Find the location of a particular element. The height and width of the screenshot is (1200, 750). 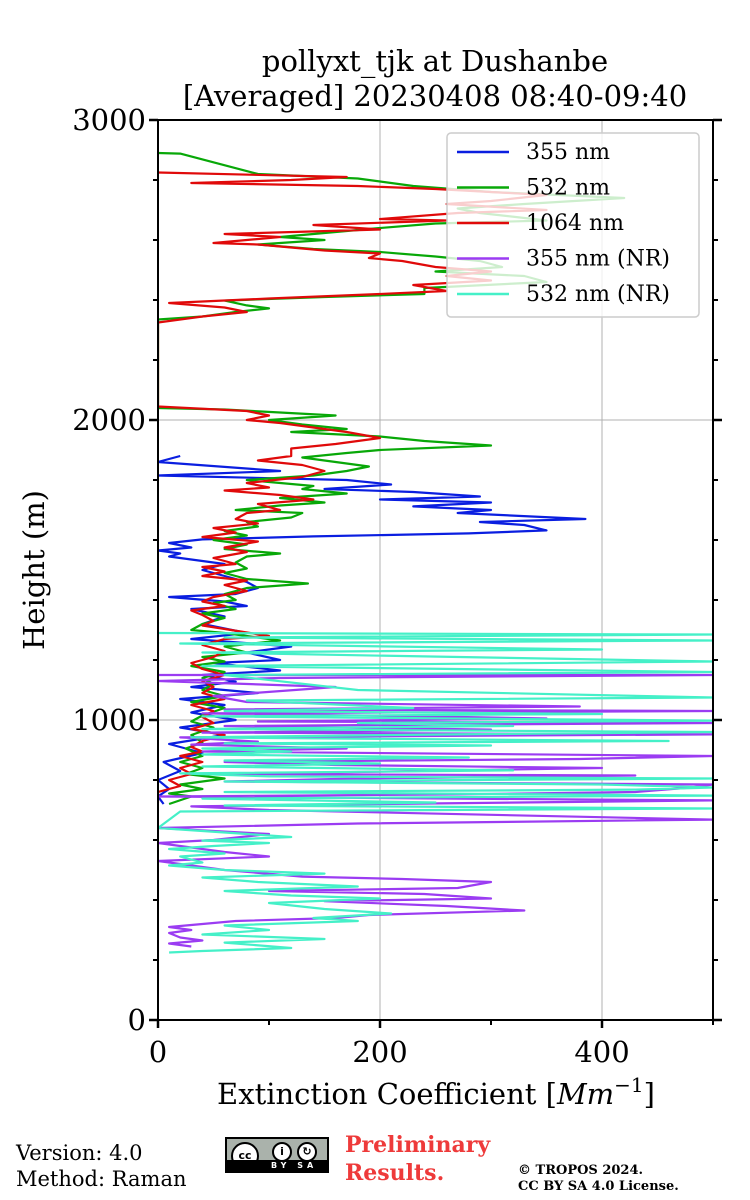

preliminary-line-1: Preliminary is located at coordinates (418, 1145).